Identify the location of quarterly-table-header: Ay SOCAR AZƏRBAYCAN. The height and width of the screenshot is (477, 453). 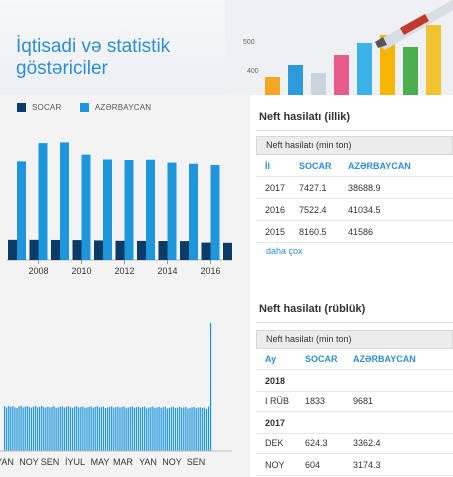
(354, 359).